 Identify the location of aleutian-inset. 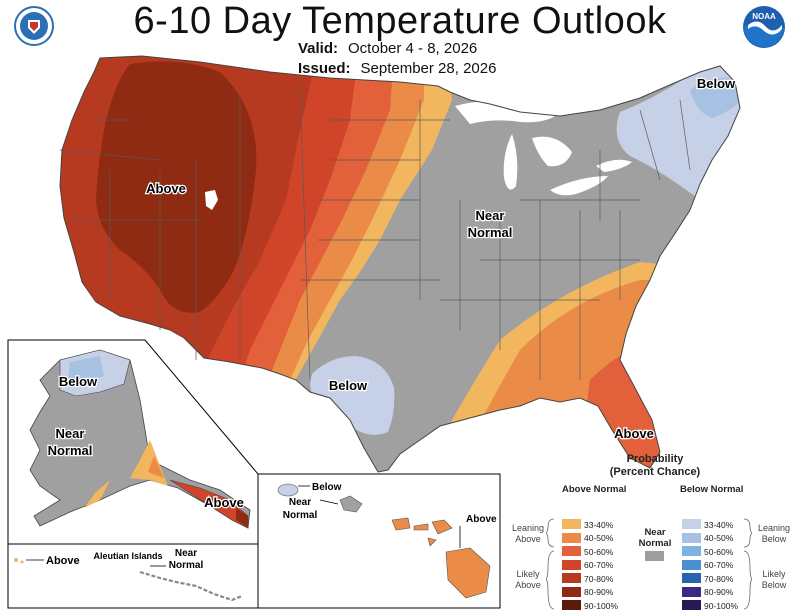
(133, 576).